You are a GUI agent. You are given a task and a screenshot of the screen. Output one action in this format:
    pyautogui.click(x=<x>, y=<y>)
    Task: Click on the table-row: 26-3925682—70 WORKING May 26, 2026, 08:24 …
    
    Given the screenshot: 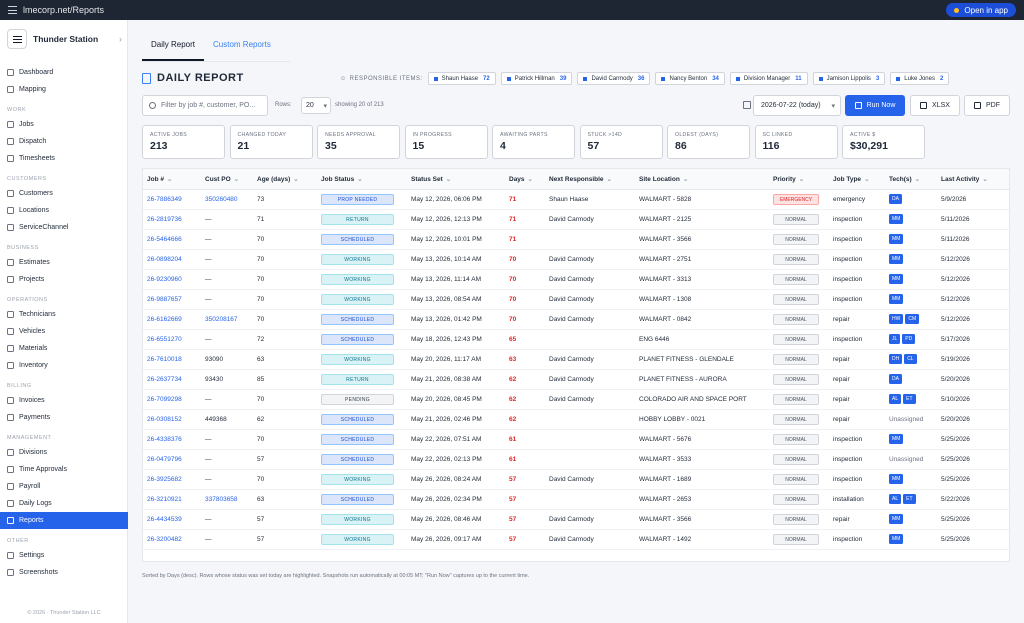 What is the action you would take?
    pyautogui.click(x=576, y=479)
    